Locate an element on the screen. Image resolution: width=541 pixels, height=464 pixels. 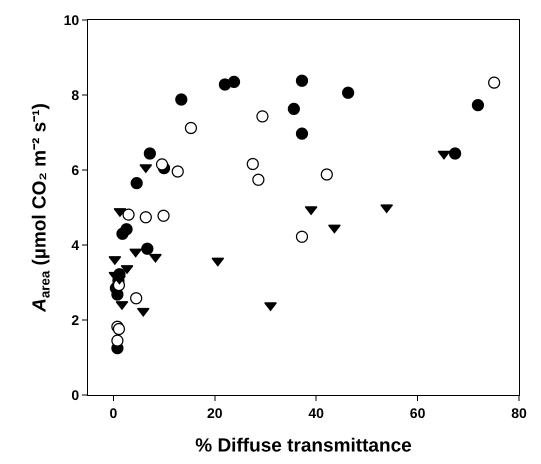
y-tick-label: 10 is located at coordinates (72, 20).